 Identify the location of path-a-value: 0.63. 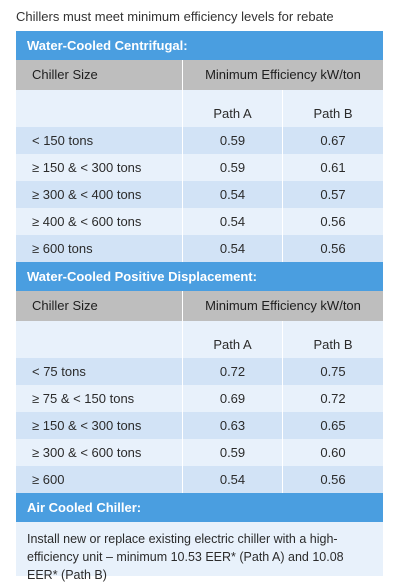
(233, 425).